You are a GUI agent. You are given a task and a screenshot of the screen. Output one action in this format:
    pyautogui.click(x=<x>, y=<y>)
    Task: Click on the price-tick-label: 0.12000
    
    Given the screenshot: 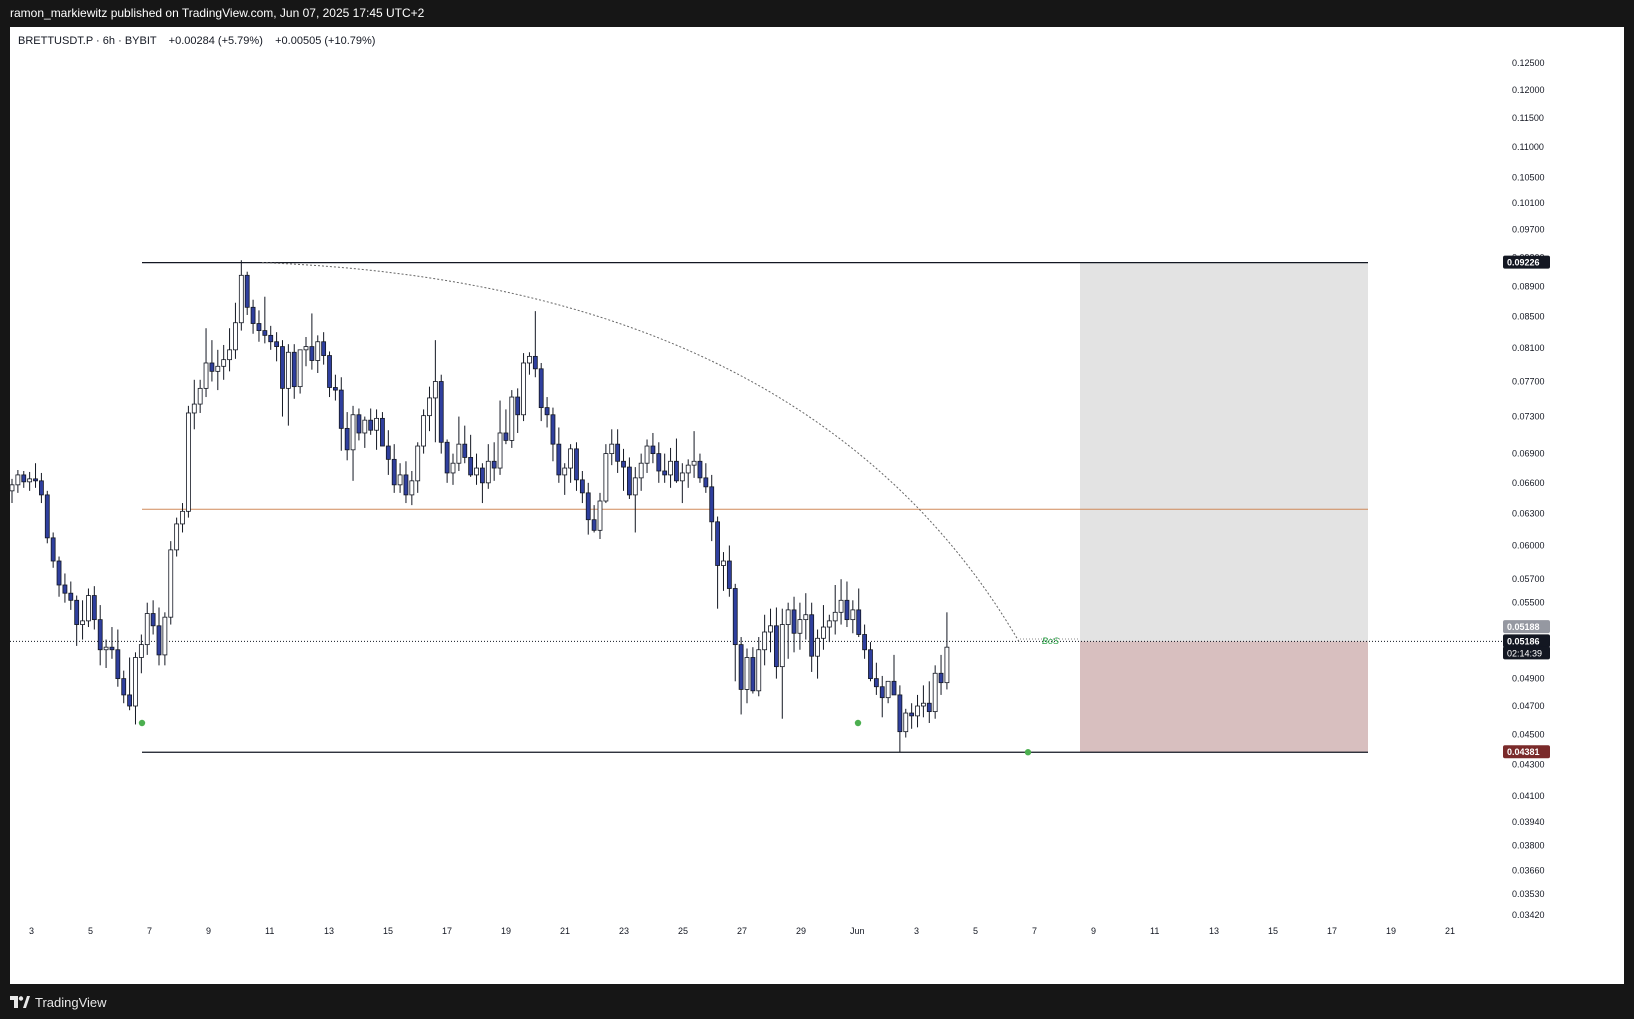 What is the action you would take?
    pyautogui.click(x=1528, y=90)
    